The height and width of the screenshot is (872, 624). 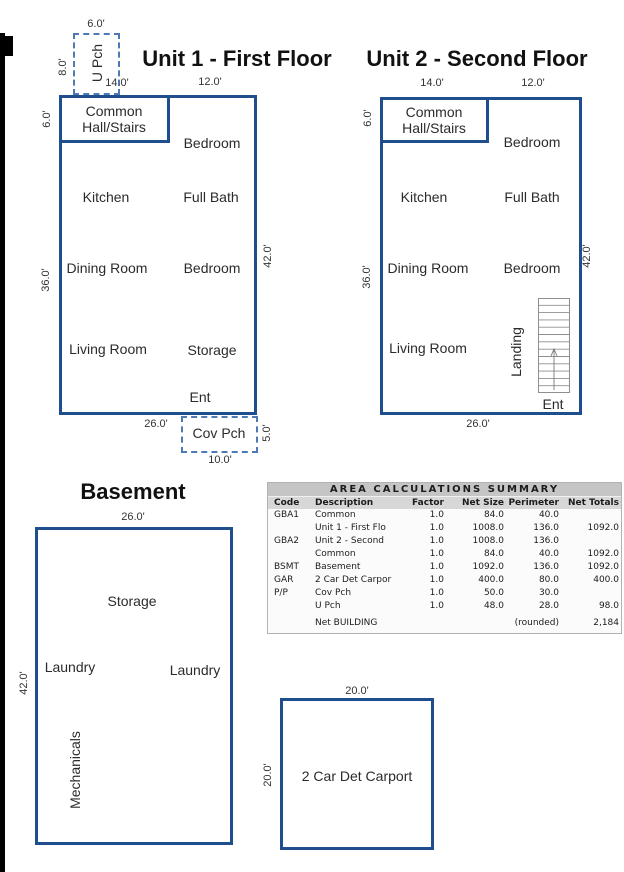 I want to click on table-row: P/P Cov Pch 1.0 50.0 30.0, so click(x=444, y=593).